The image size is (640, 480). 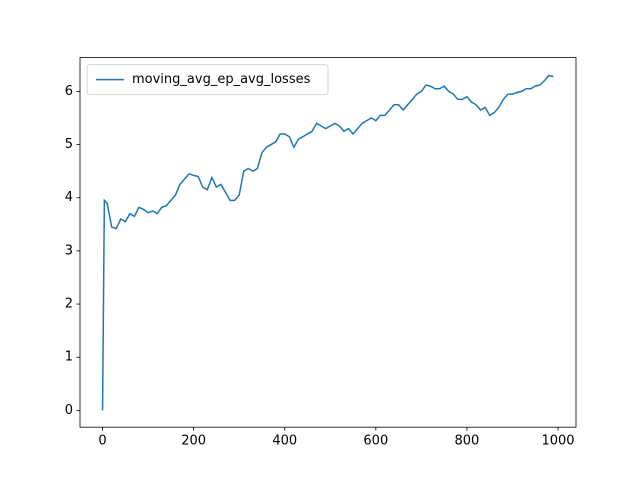 I want to click on legend-box, so click(x=207, y=80).